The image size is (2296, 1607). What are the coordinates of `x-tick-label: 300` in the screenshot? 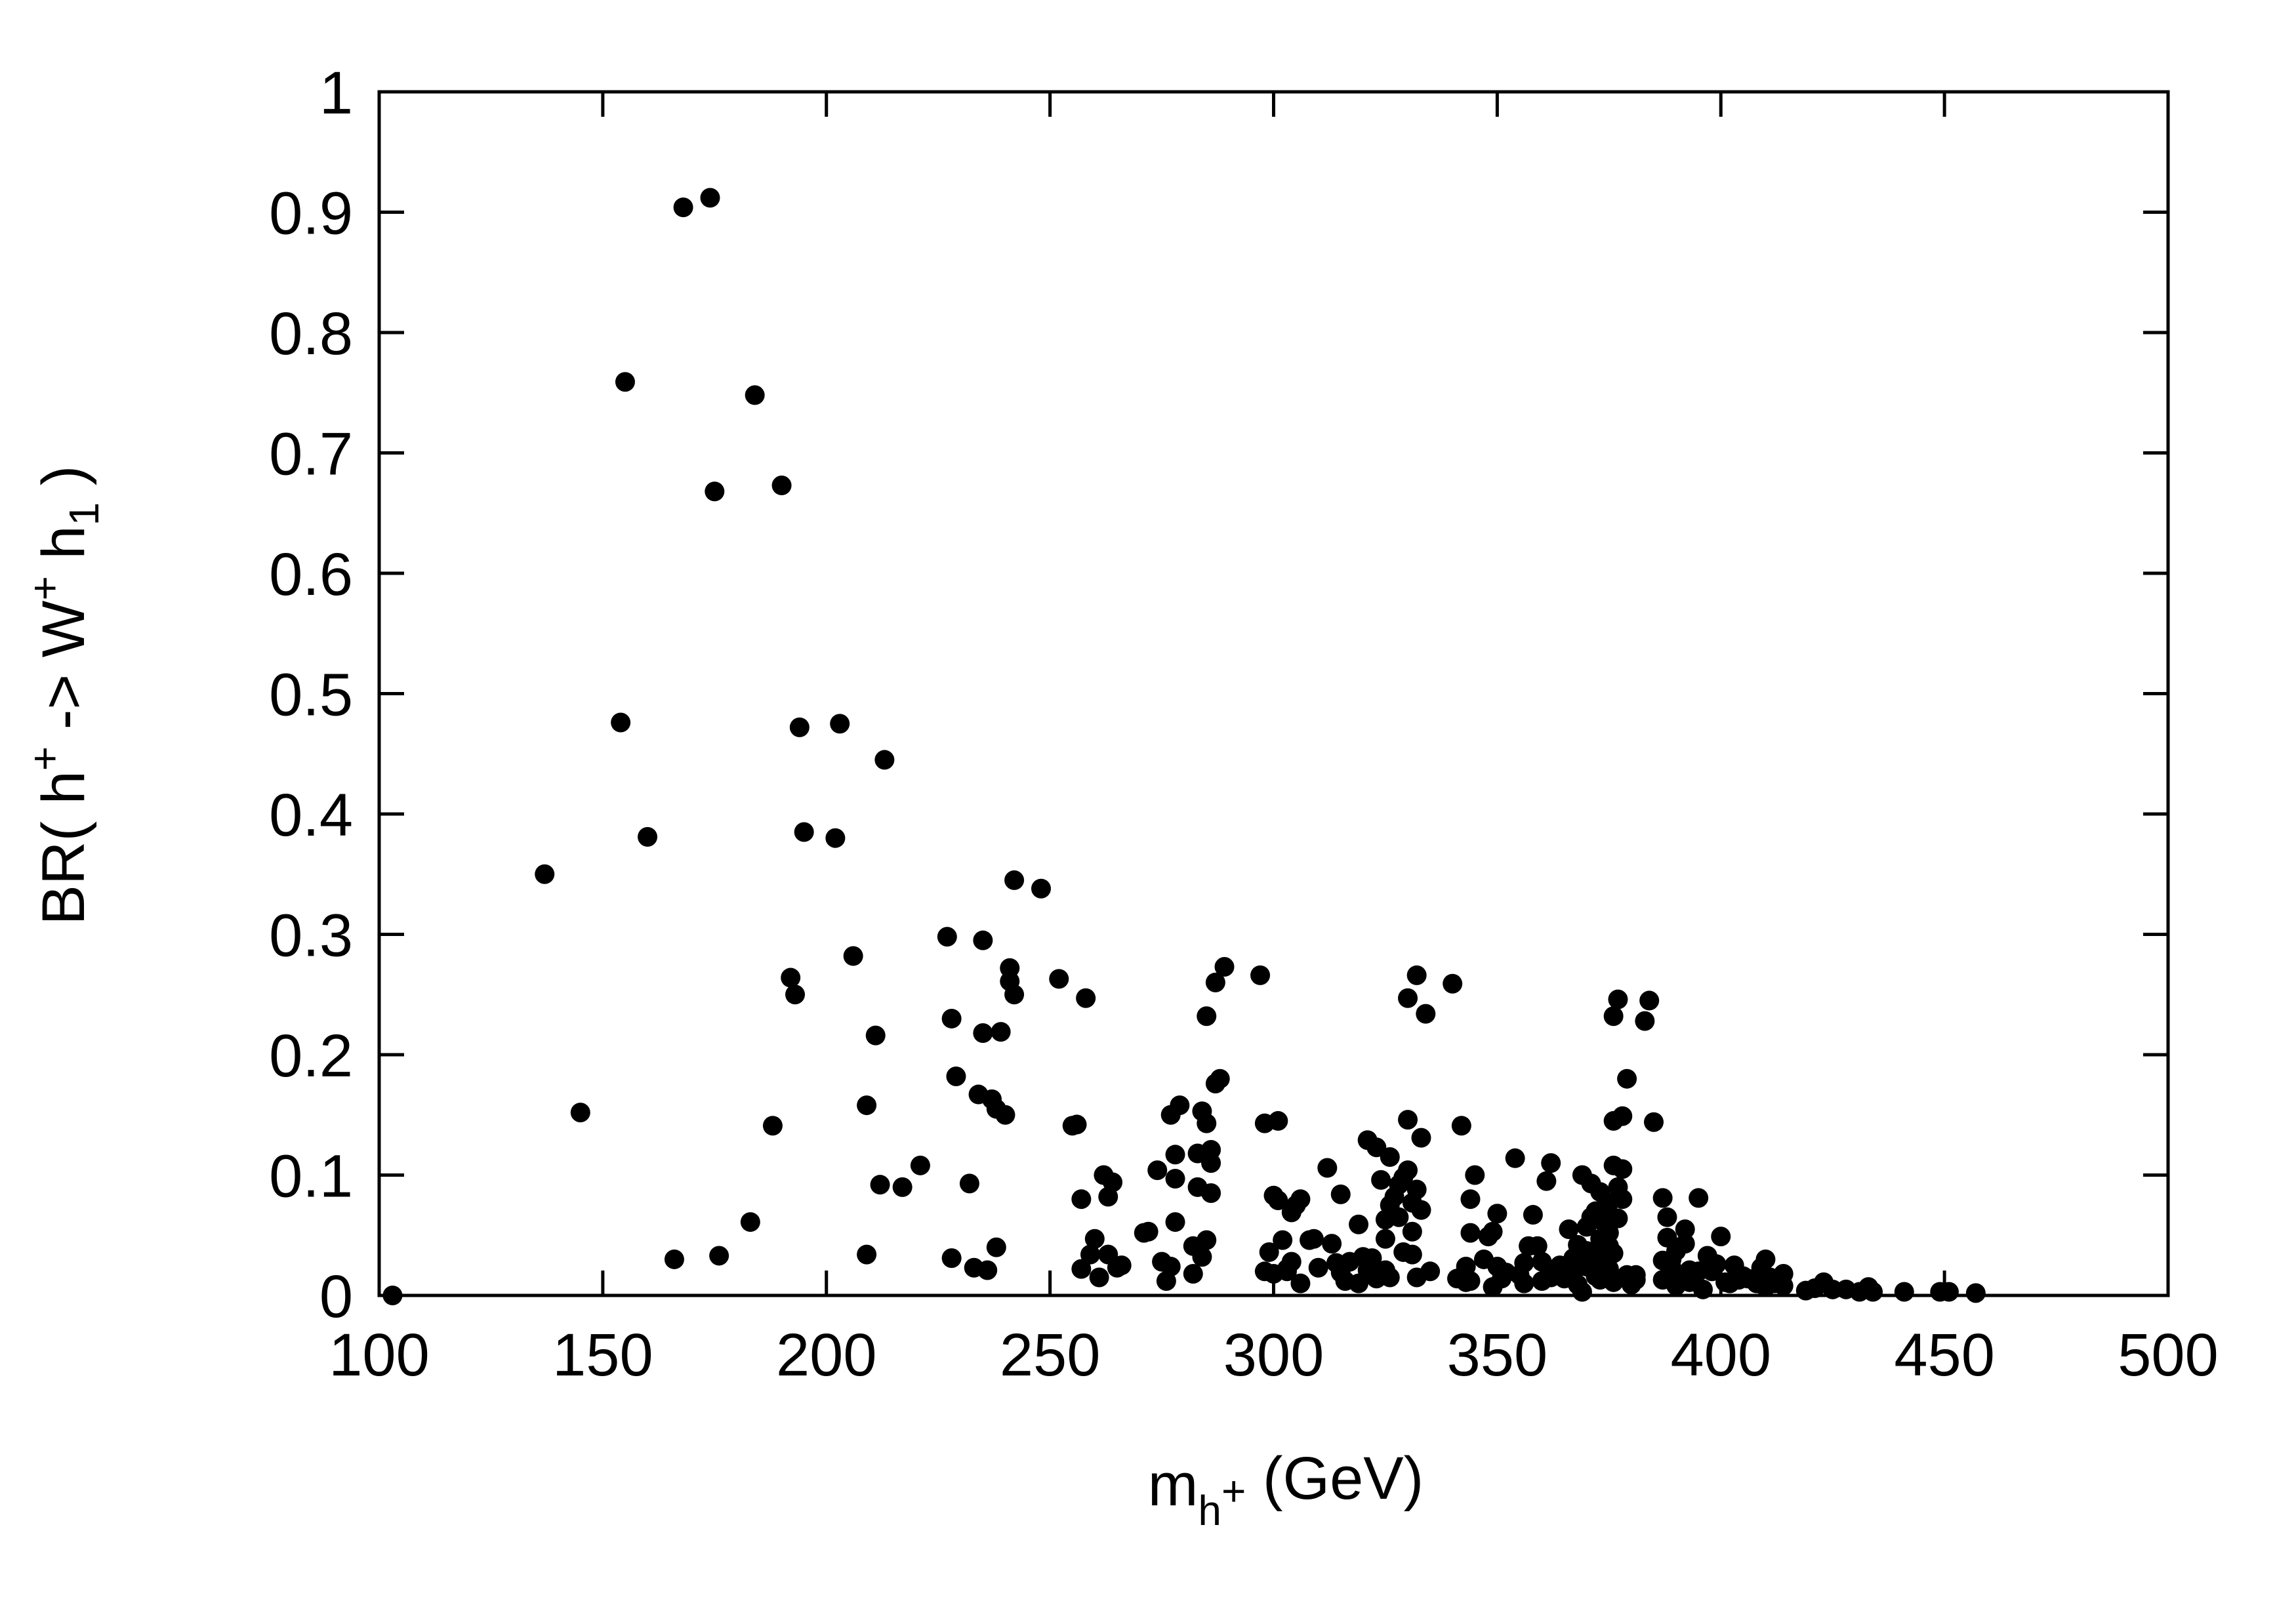 It's located at (1273, 1355).